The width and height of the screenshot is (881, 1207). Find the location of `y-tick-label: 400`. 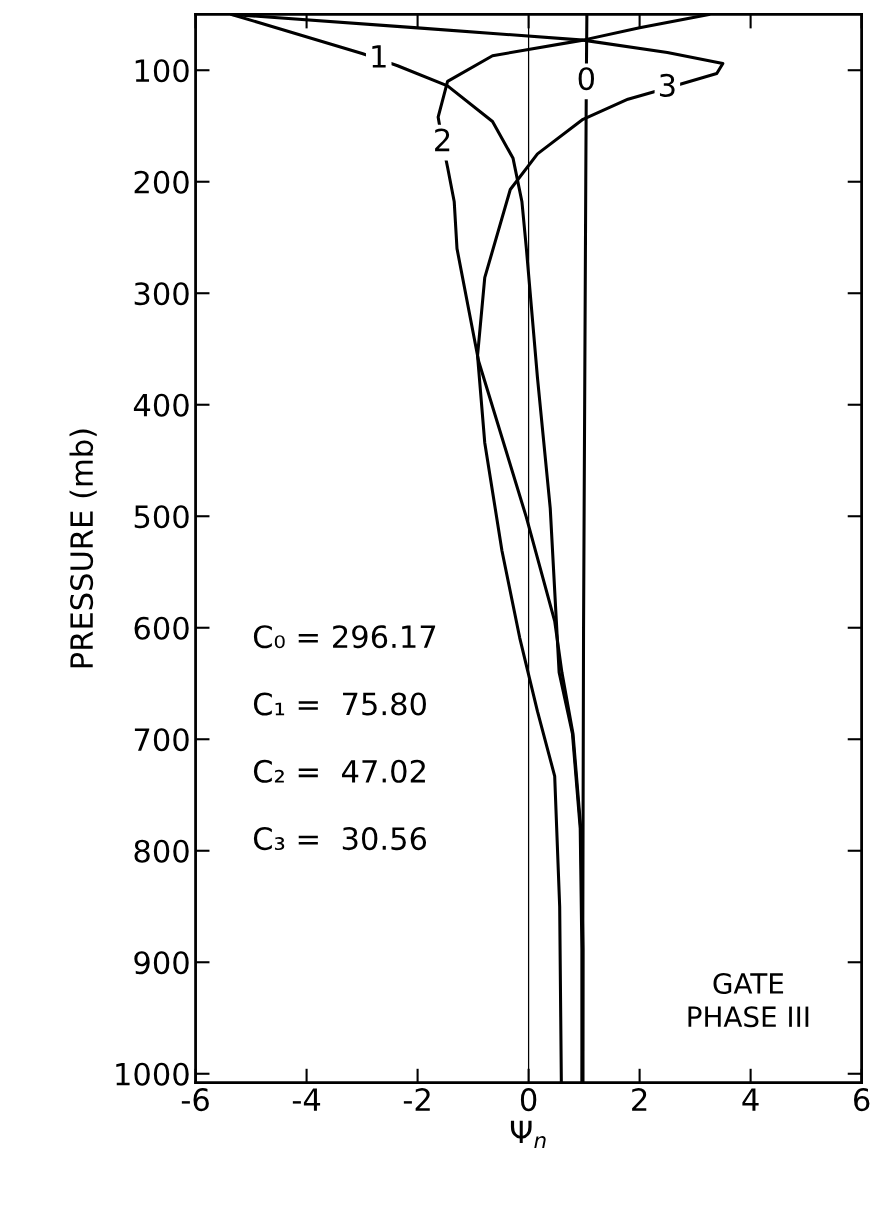

y-tick-label: 400 is located at coordinates (161, 405).